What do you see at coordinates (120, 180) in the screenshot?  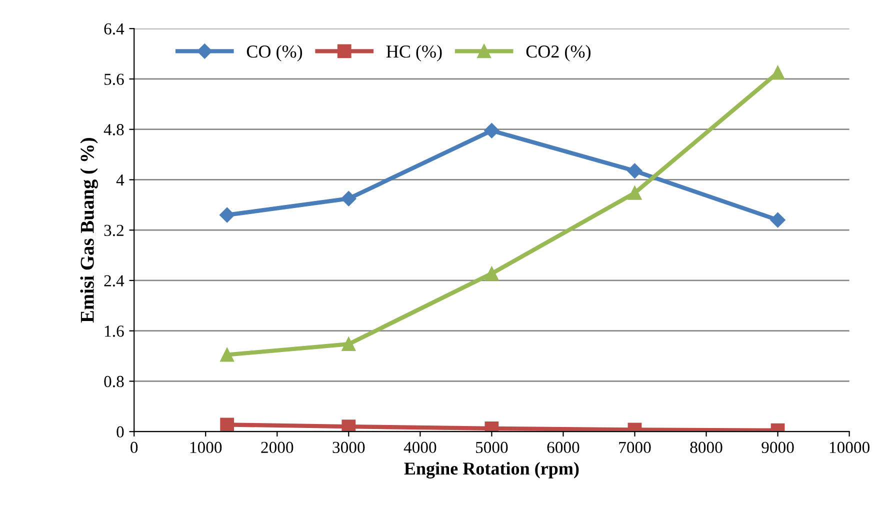 I see `y-tick-label: 4` at bounding box center [120, 180].